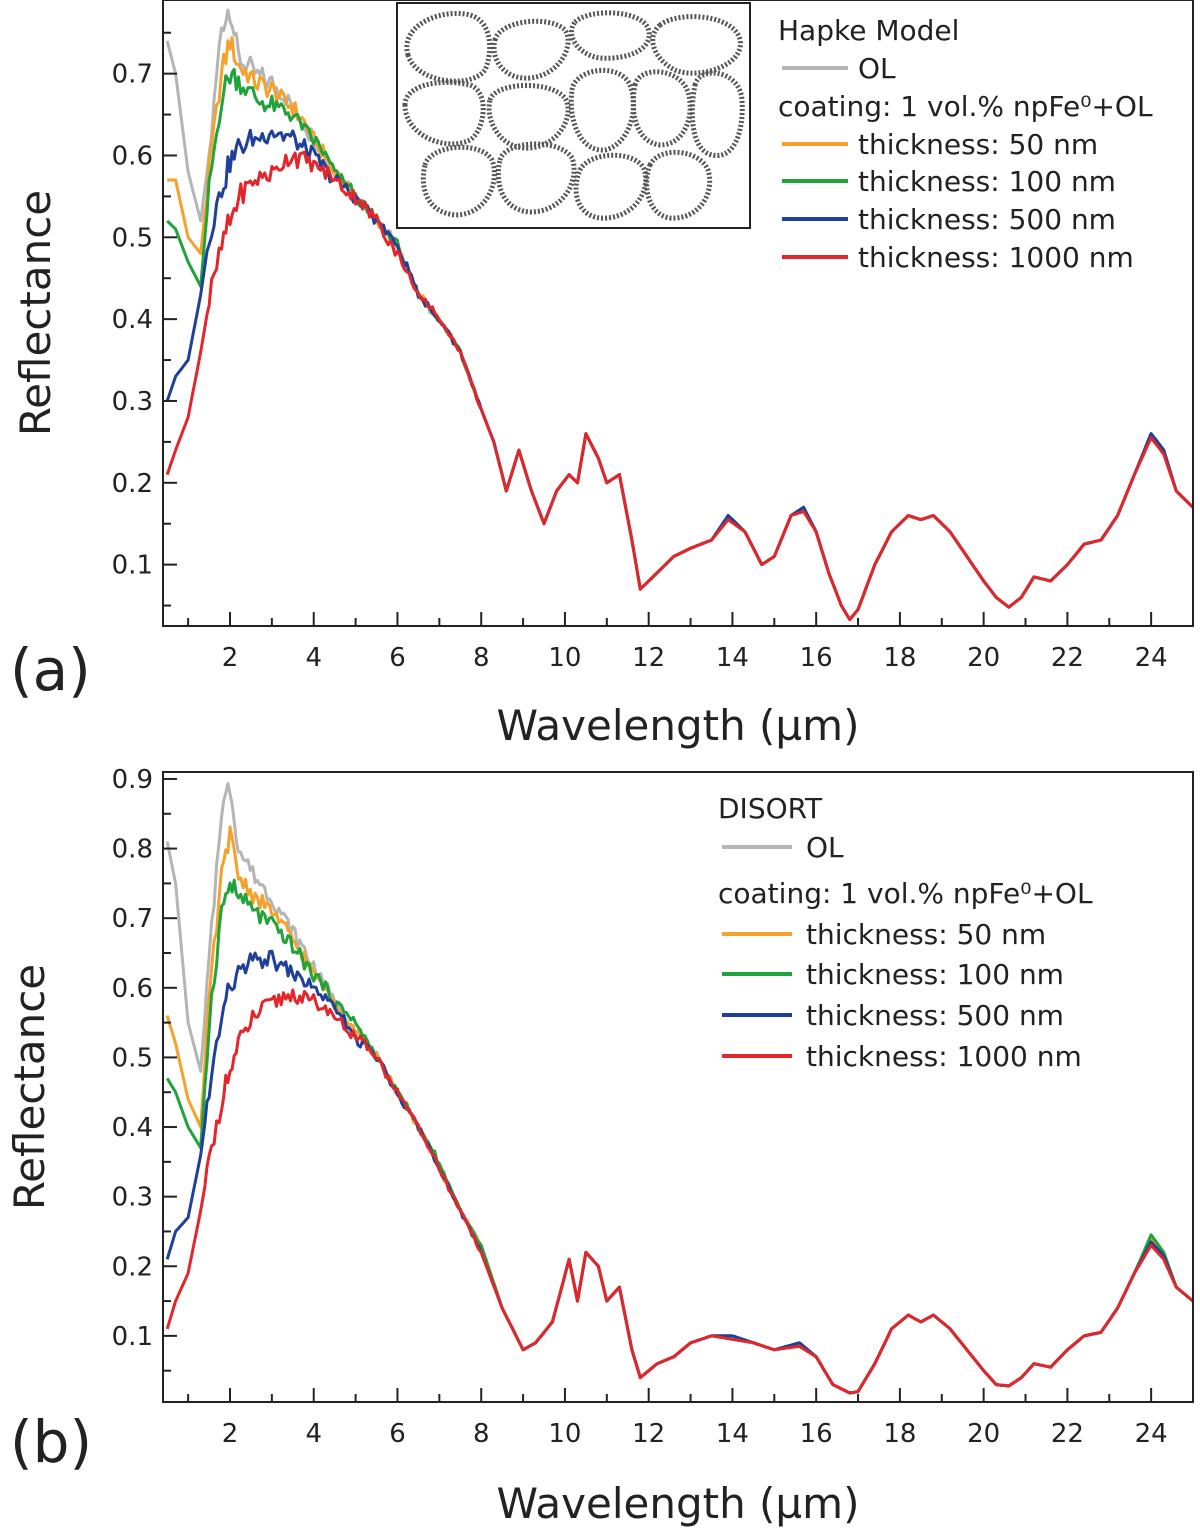 Image resolution: width=1200 pixels, height=1534 pixels. I want to click on panel-label-b: (b), so click(51, 1442).